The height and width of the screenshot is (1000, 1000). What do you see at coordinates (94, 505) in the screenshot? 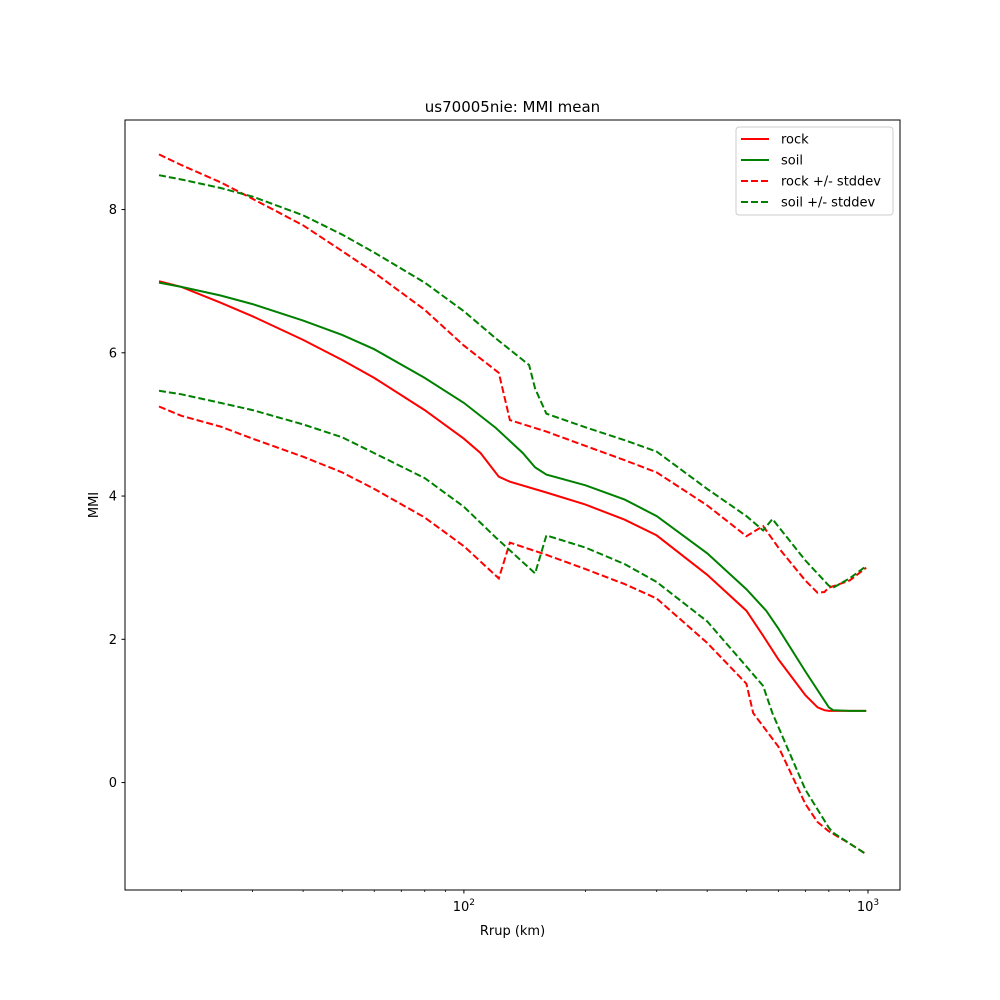
I see `y-axis-label: MMI` at bounding box center [94, 505].